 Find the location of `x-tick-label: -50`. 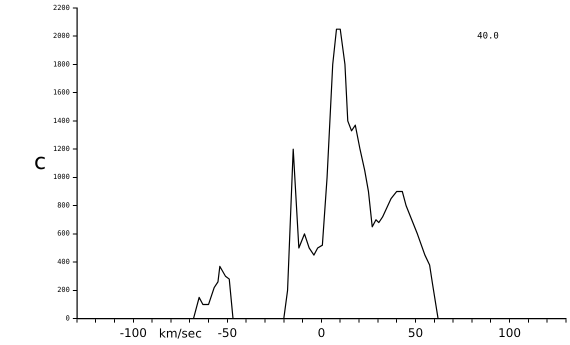

x-tick-label: -50 is located at coordinates (228, 333).